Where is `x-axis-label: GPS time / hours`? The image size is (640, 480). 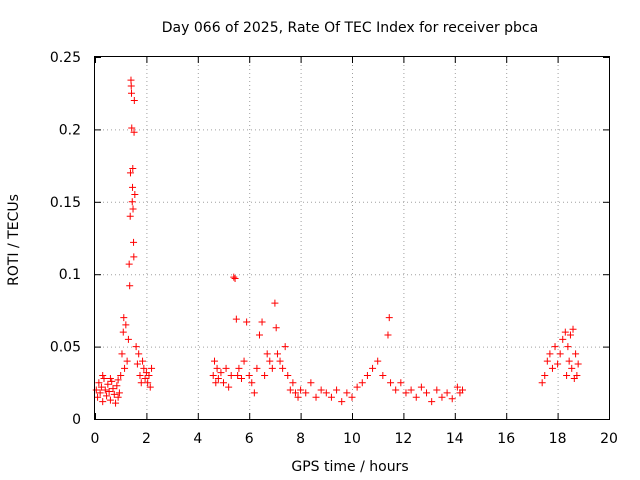 x-axis-label: GPS time / hours is located at coordinates (349, 467).